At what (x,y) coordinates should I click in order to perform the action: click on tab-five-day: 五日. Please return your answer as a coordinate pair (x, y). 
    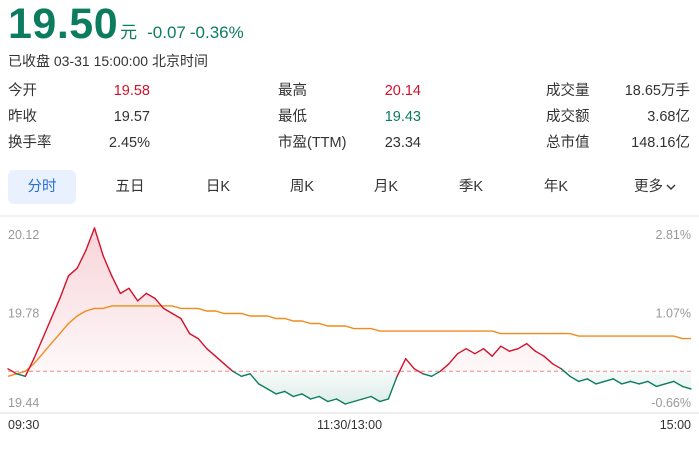
    Looking at the image, I should click on (130, 187).